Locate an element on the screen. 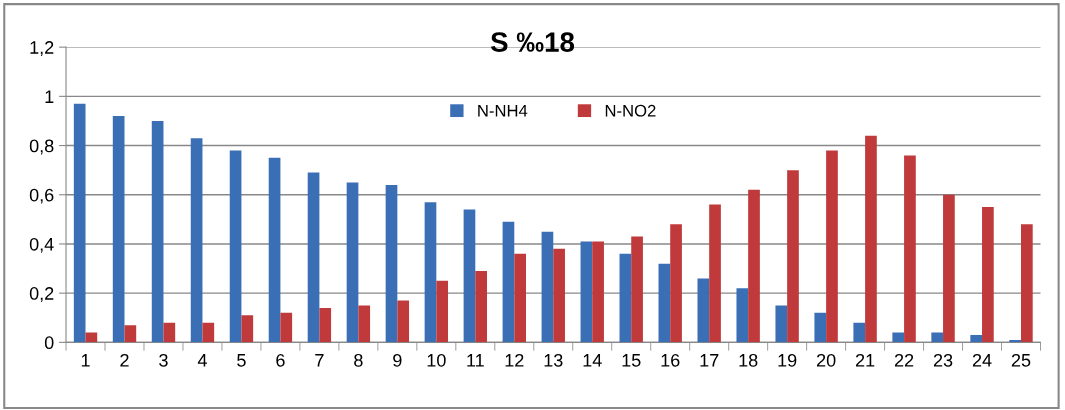 Image resolution: width=1065 pixels, height=410 pixels. chart-title: S ‰18 is located at coordinates (532, 42).